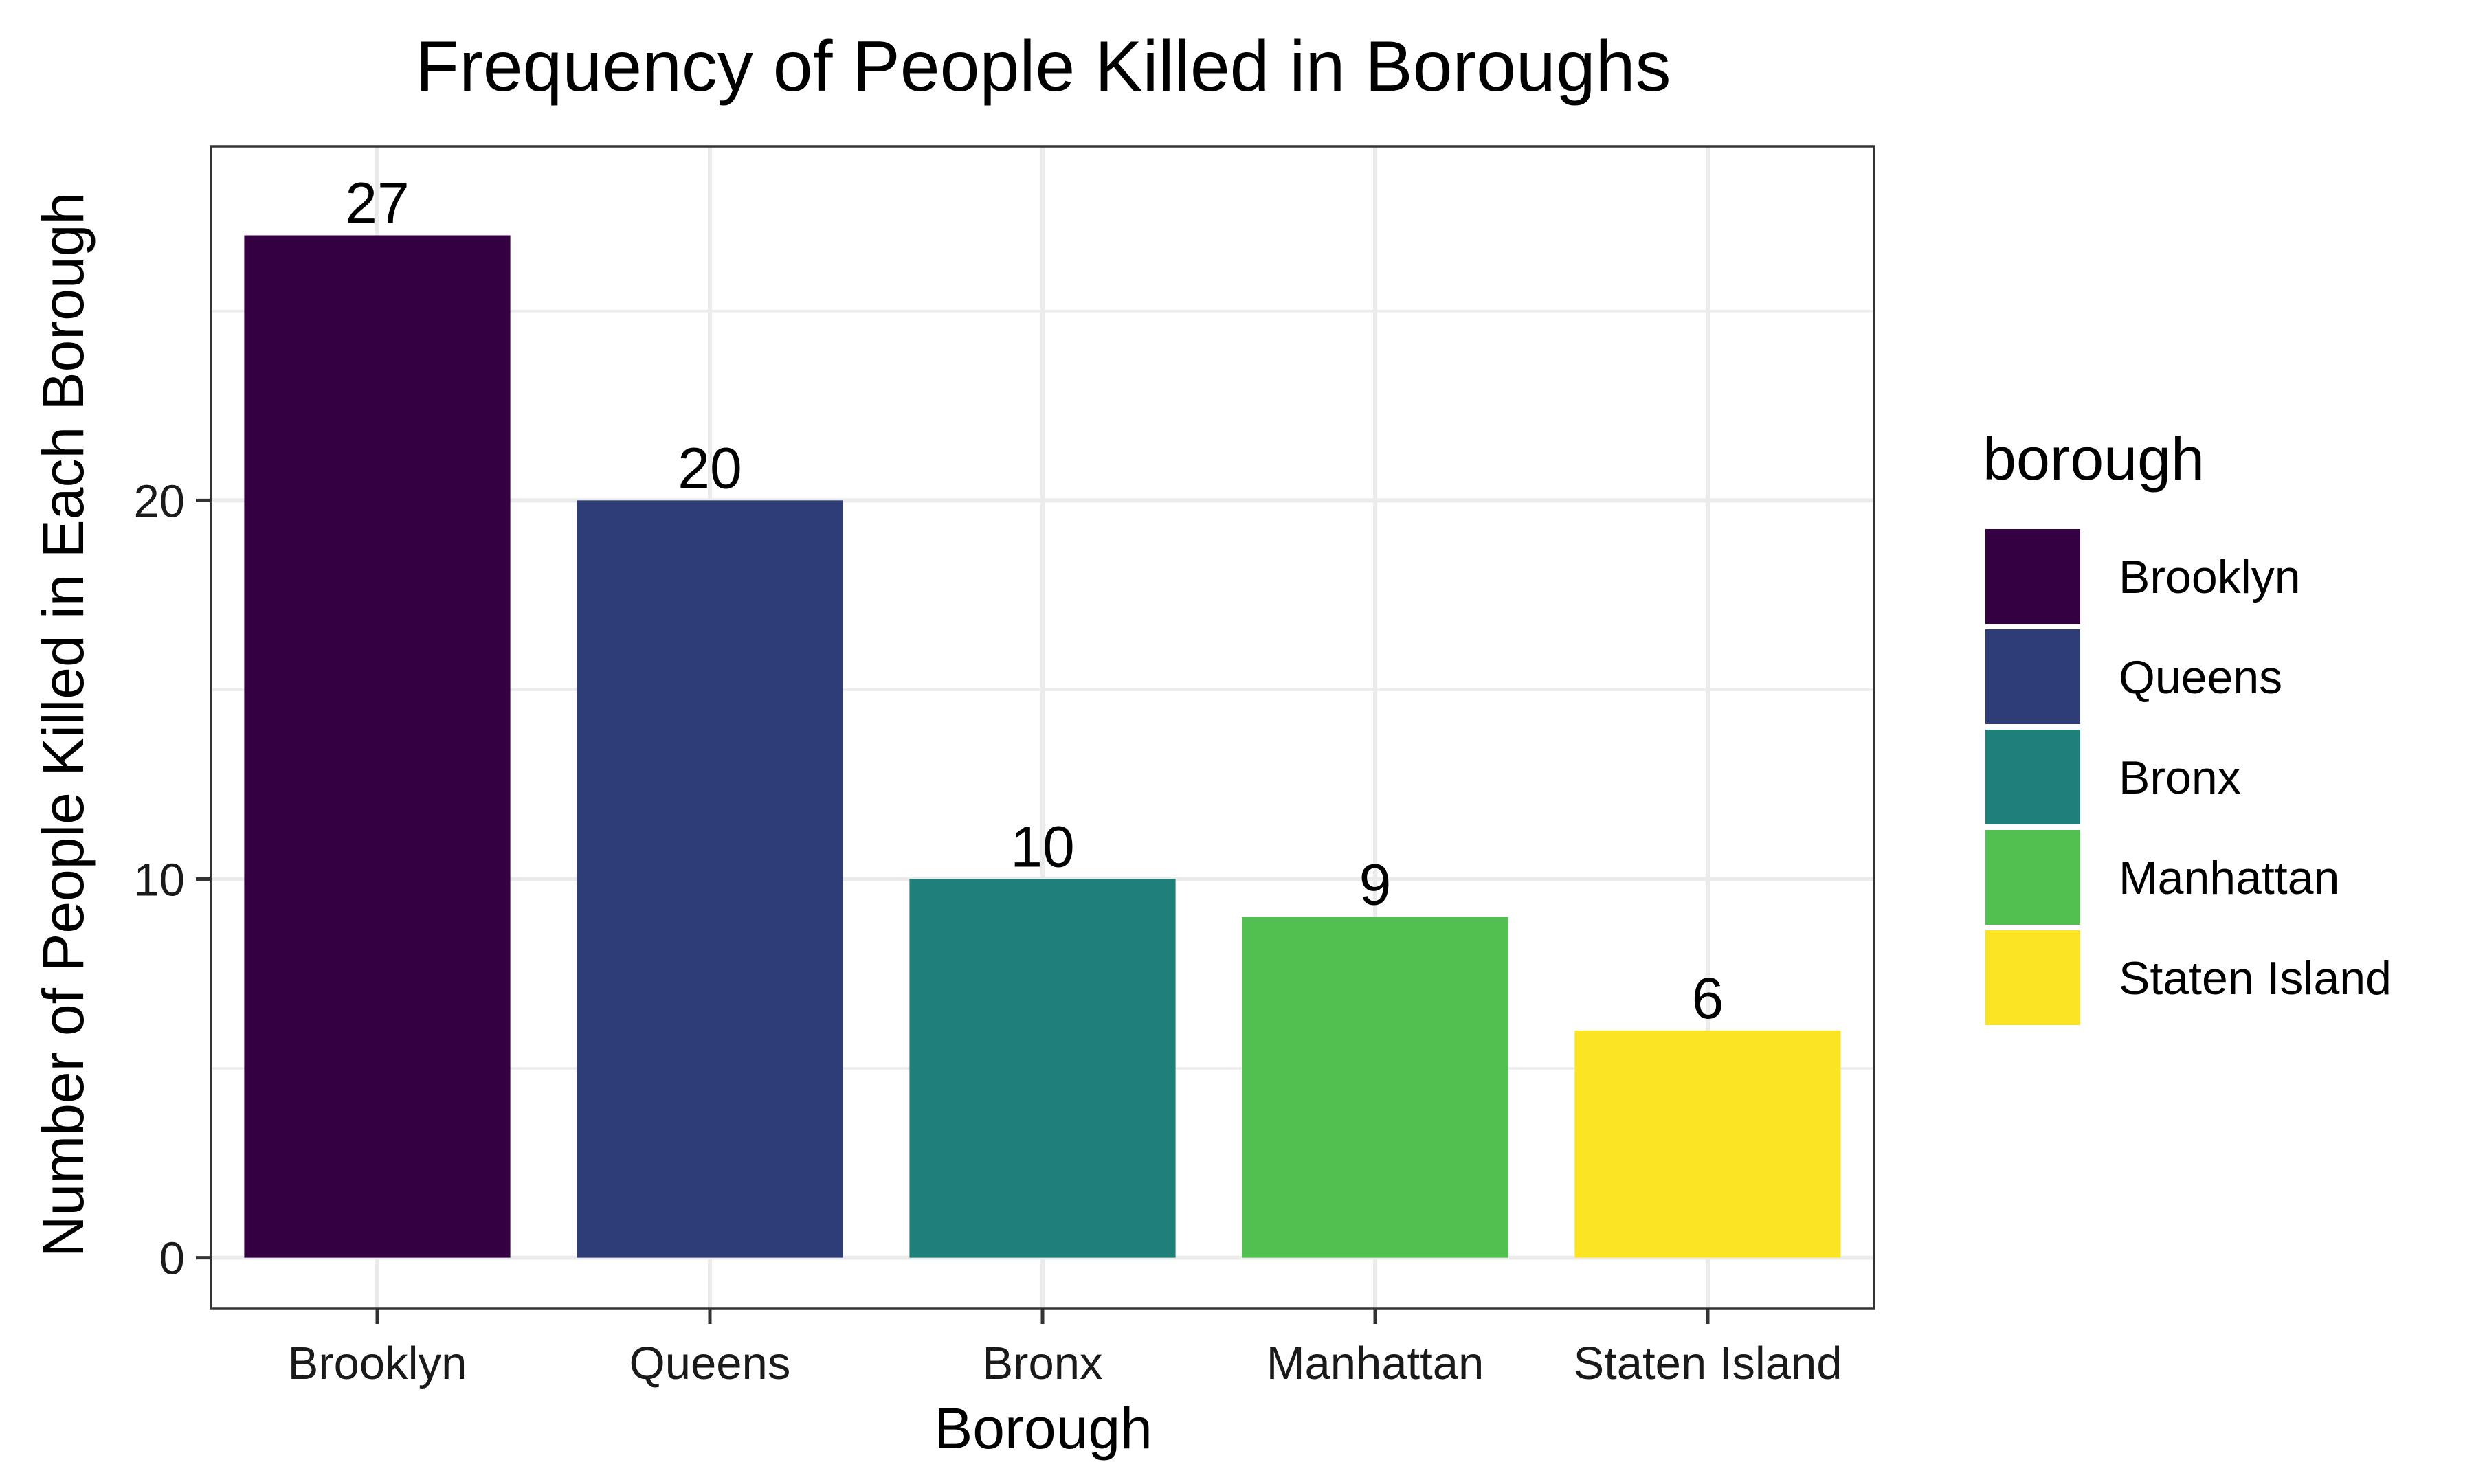 Image resolution: width=2474 pixels, height=1484 pixels. Describe the element at coordinates (1042, 1363) in the screenshot. I see `x-tick-label: Bronx` at that location.